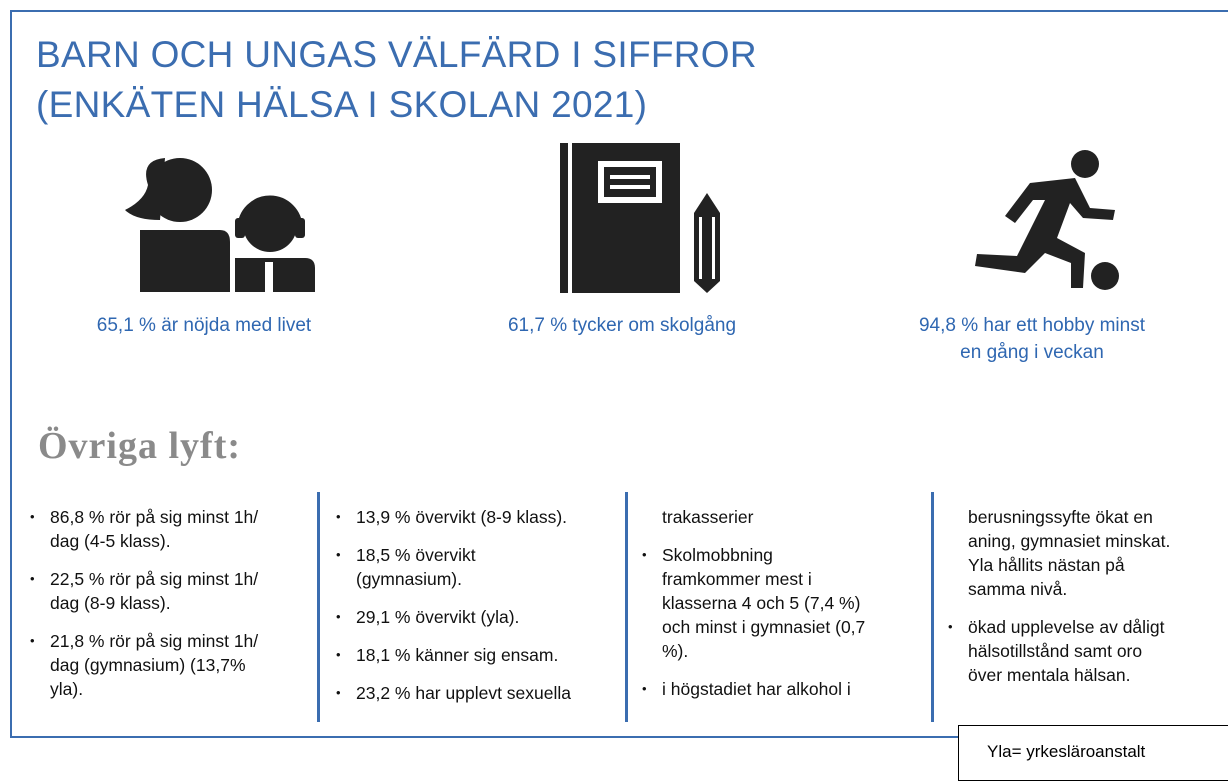 Image resolution: width=1228 pixels, height=781 pixels. What do you see at coordinates (476, 517) in the screenshot?
I see `bullet-item: 13,9 % övervikt (8-9 klass).` at bounding box center [476, 517].